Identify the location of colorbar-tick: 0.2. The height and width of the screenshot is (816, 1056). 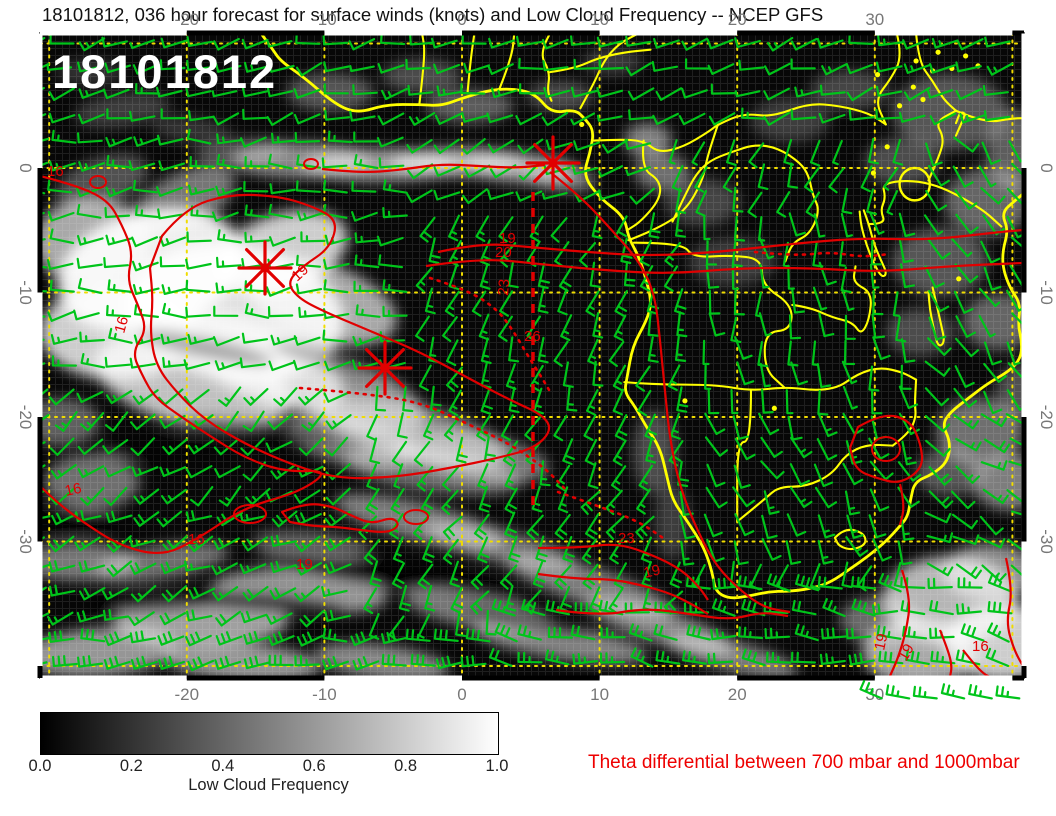
(131, 766).